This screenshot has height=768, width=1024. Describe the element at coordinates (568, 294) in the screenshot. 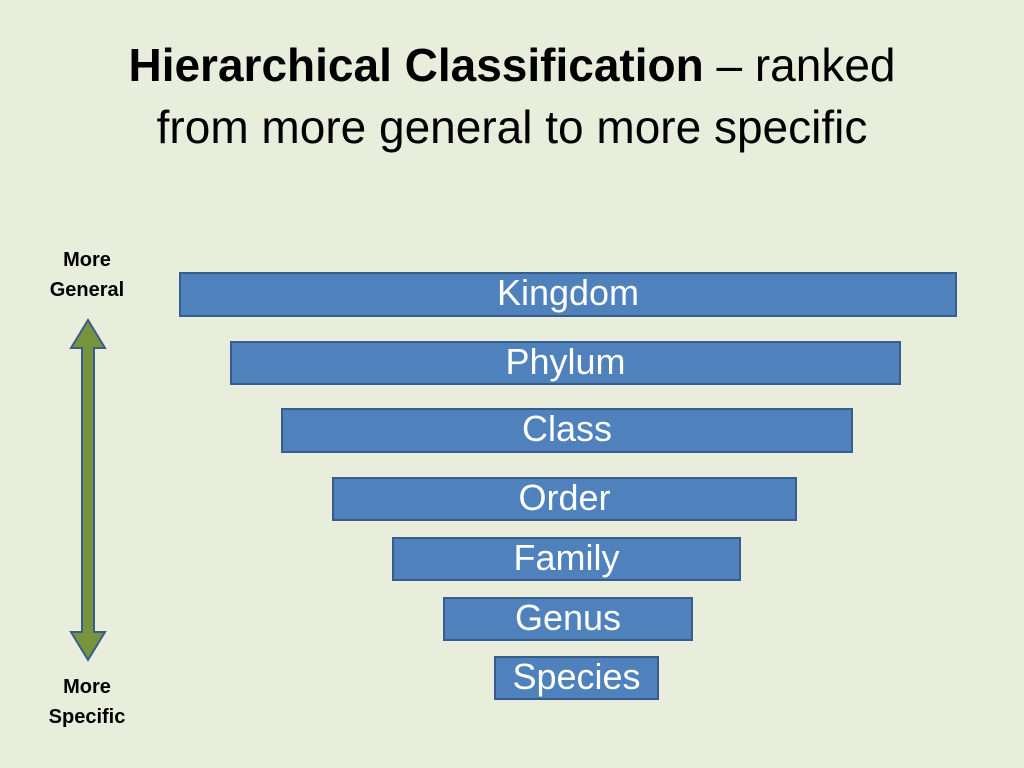

I see `rank-bar-kingdom: Kingdom` at that location.